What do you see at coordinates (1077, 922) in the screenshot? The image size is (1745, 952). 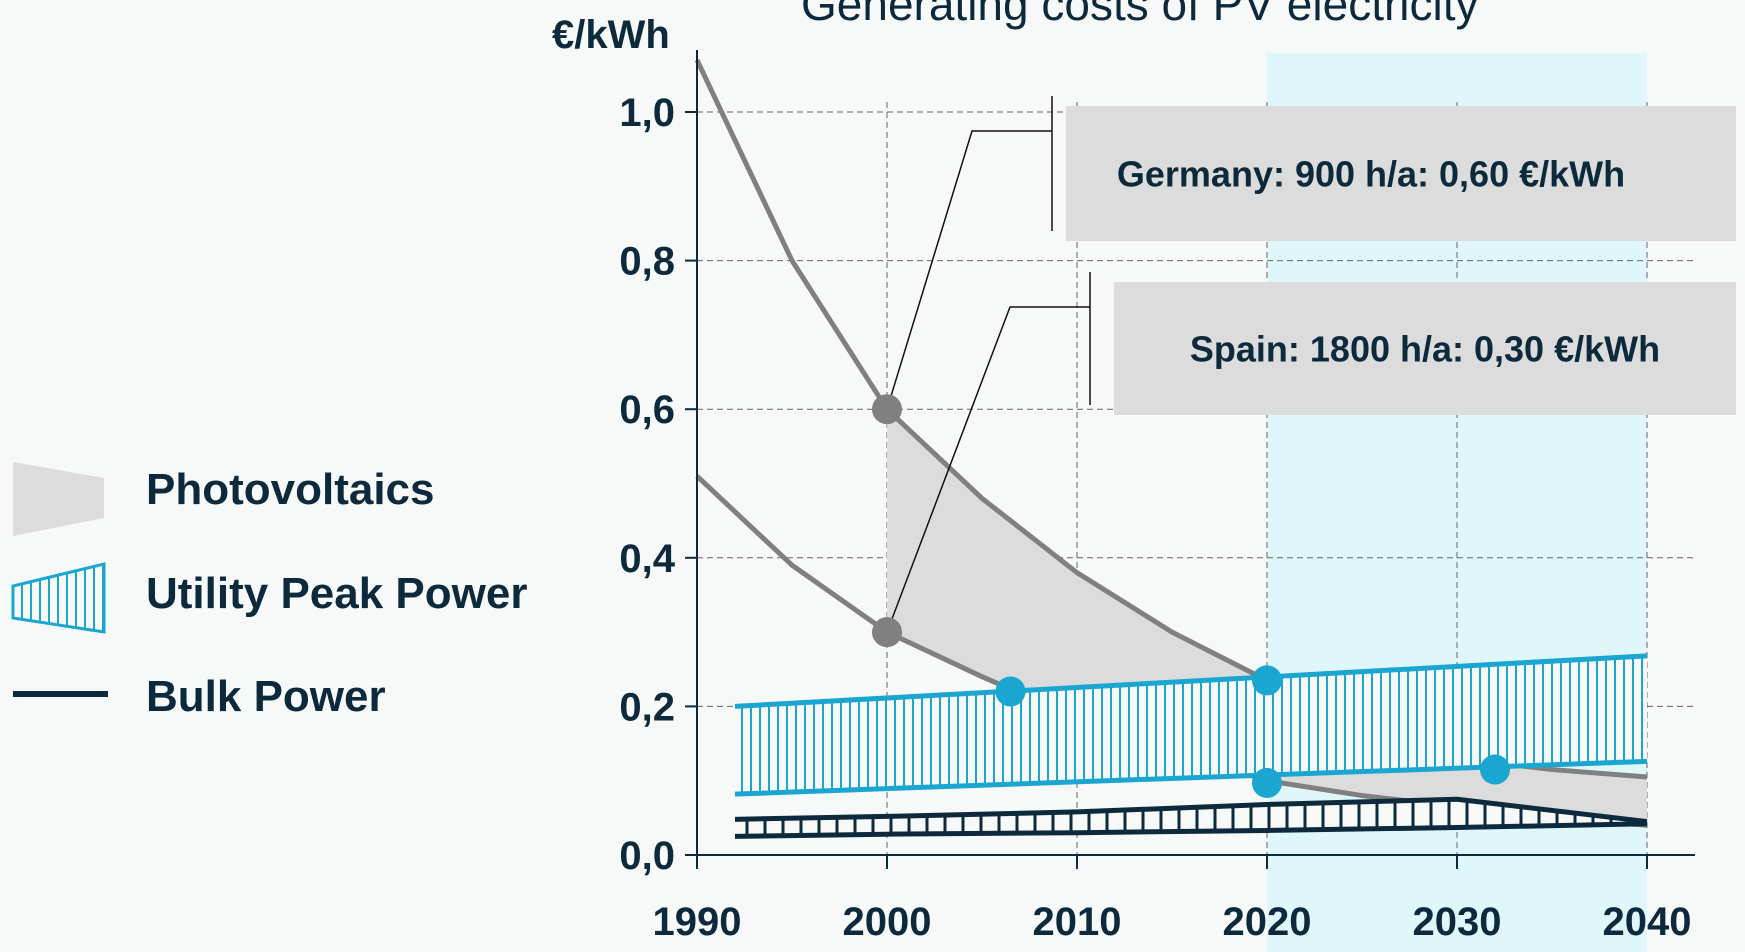 I see `x-tick-label: 2010` at bounding box center [1077, 922].